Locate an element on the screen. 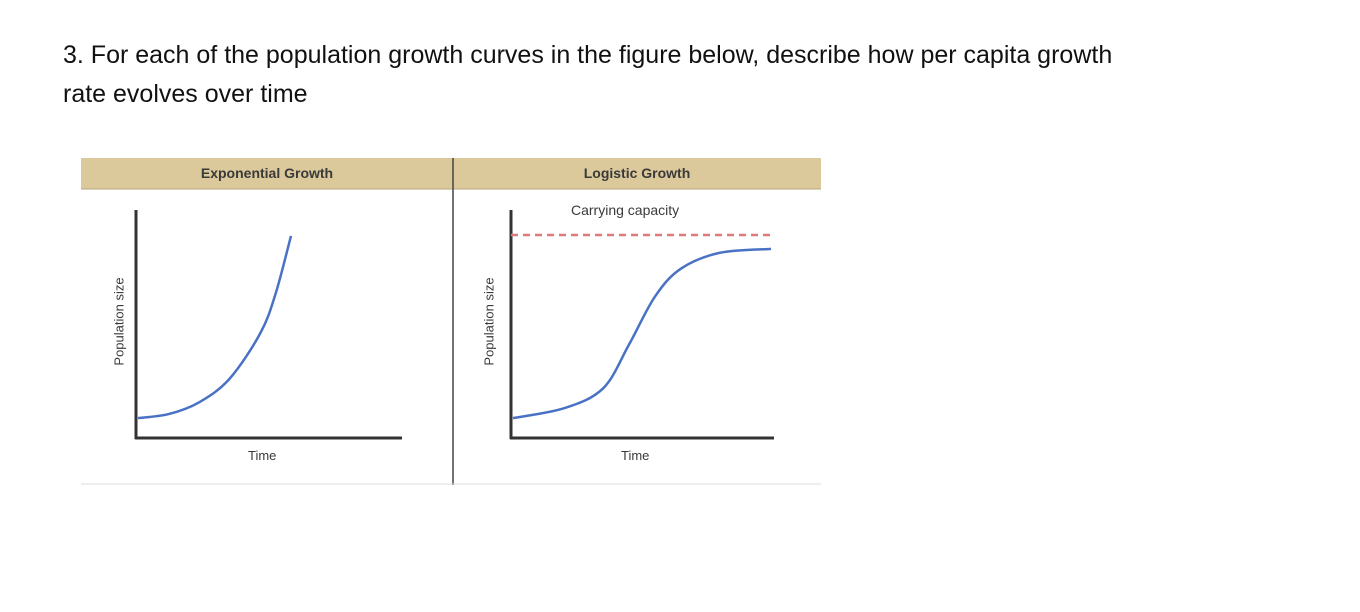 Image resolution: width=1360 pixels, height=612 pixels. log-x-axis-label: Time is located at coordinates (635, 455).